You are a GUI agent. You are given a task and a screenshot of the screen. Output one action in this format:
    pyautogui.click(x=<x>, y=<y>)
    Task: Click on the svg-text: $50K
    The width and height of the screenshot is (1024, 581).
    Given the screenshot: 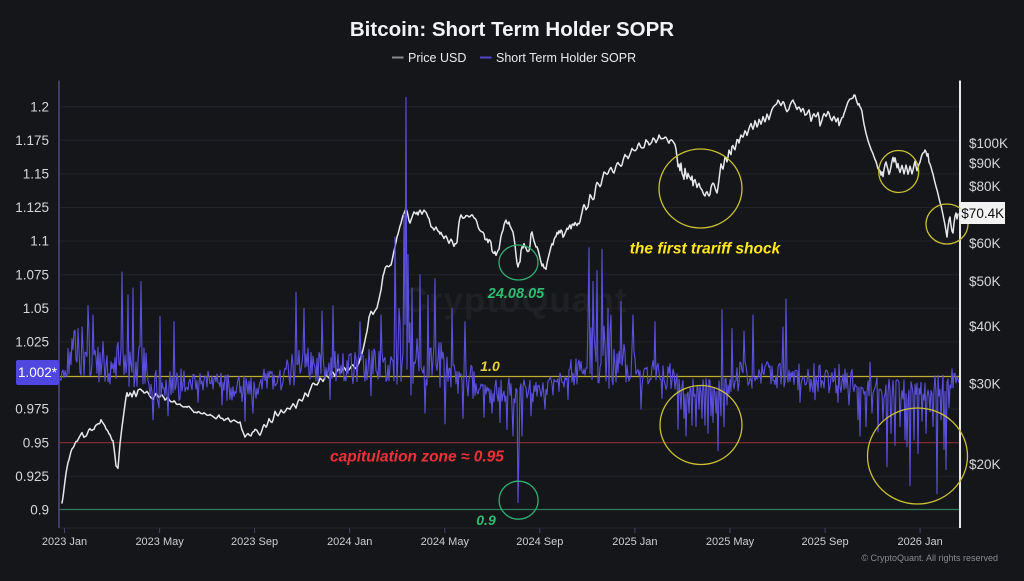 What is the action you would take?
    pyautogui.click(x=985, y=281)
    